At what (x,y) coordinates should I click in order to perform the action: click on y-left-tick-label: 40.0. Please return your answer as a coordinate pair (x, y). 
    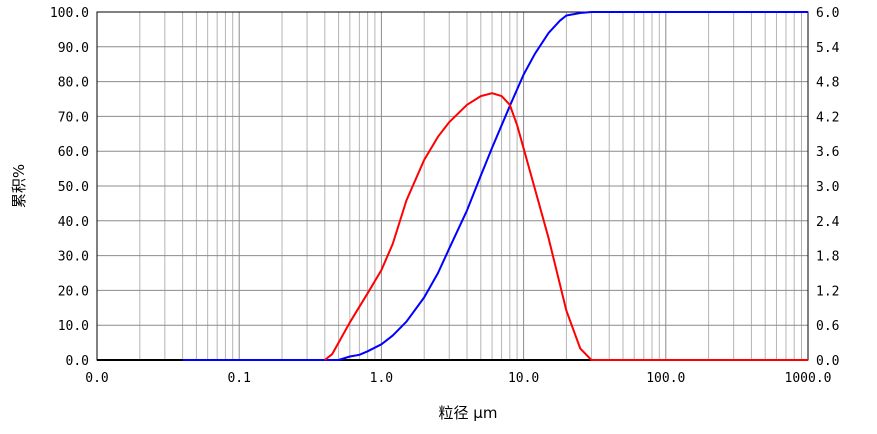
    Looking at the image, I should click on (73, 222).